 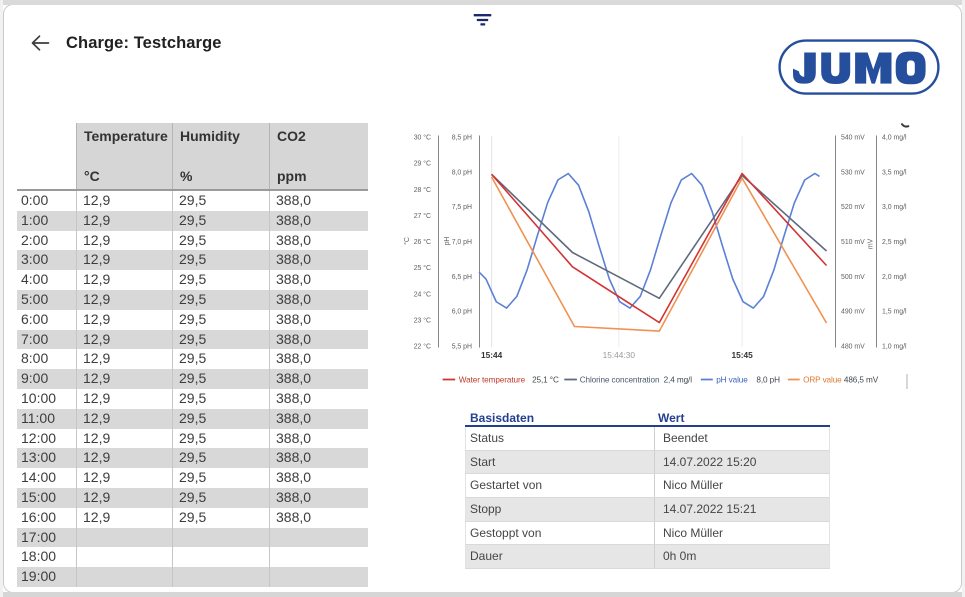 I want to click on svg-text: 30 °C, so click(x=422, y=138).